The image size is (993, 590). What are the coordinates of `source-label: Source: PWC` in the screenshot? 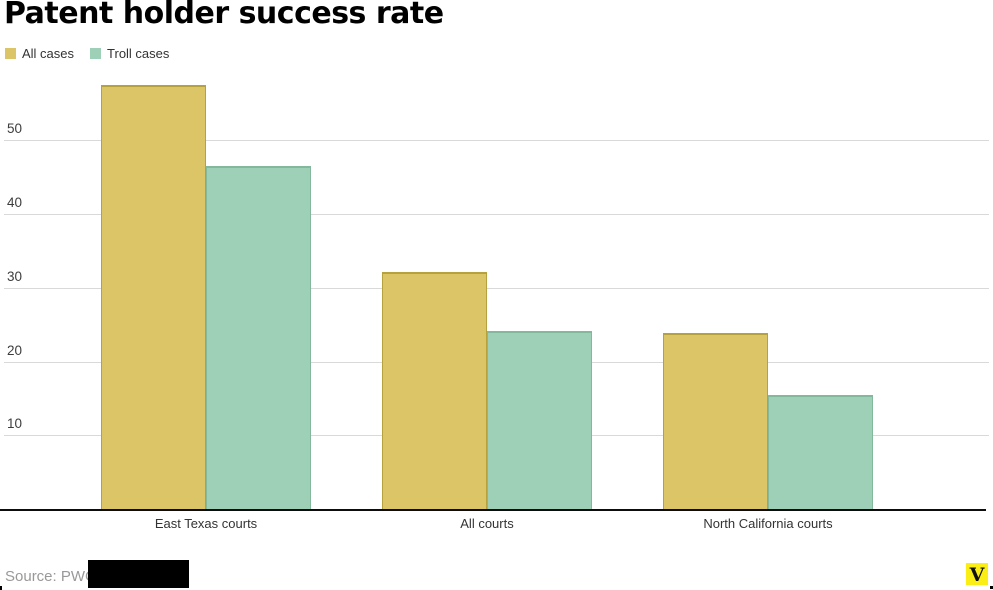 It's located at (50, 576).